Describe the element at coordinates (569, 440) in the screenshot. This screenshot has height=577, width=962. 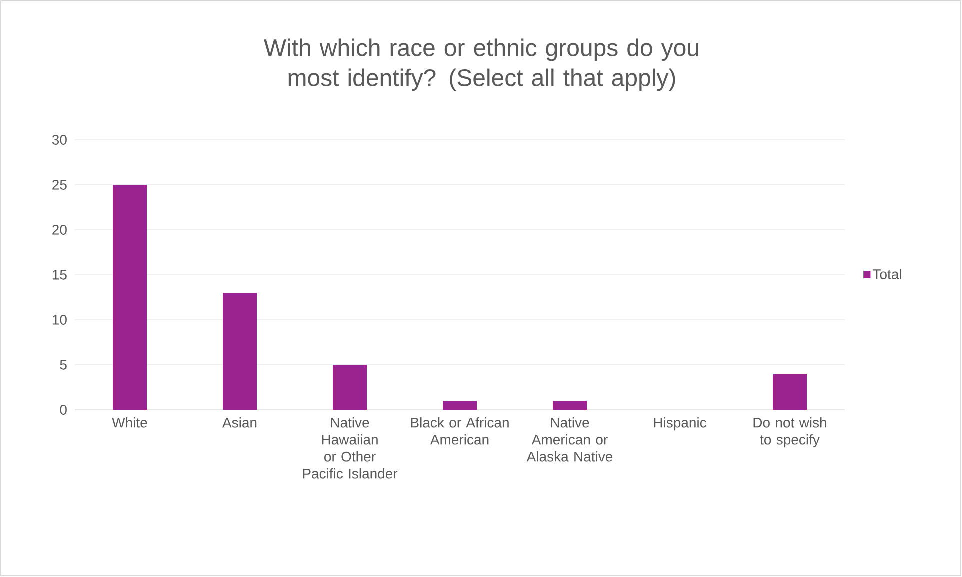
I see `x-tick-label: Native American or Alaska Native` at that location.